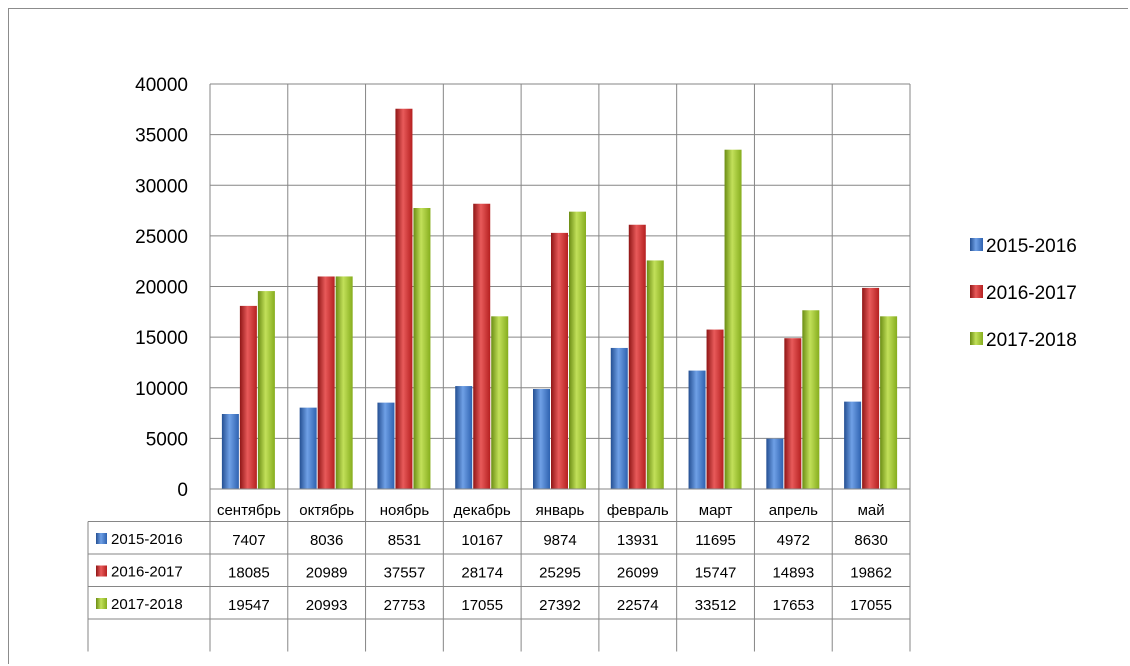 Image resolution: width=1130 pixels, height=666 pixels. What do you see at coordinates (560, 573) in the screenshot?
I see `data-label: 25295` at bounding box center [560, 573].